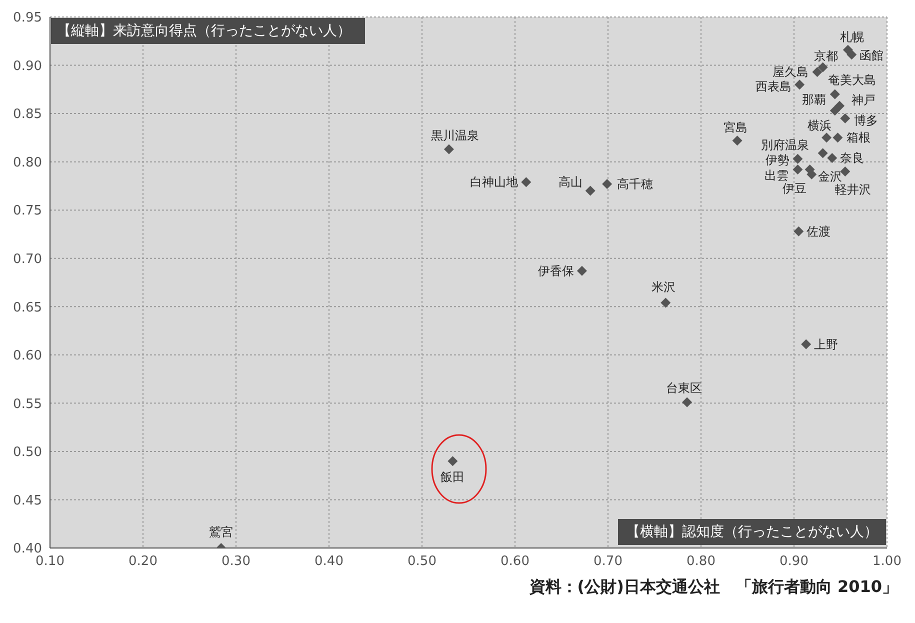 Image resolution: width=915 pixels, height=623 pixels. I want to click on series-label: 米沢, so click(664, 287).